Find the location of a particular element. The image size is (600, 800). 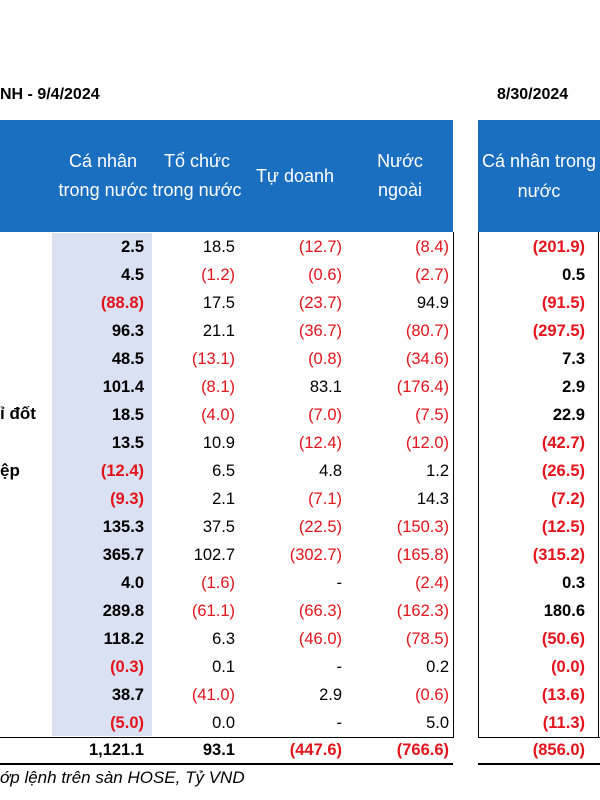

table-row: (5.0) 0.0 - 5.0 (11.3) is located at coordinates (300, 723).